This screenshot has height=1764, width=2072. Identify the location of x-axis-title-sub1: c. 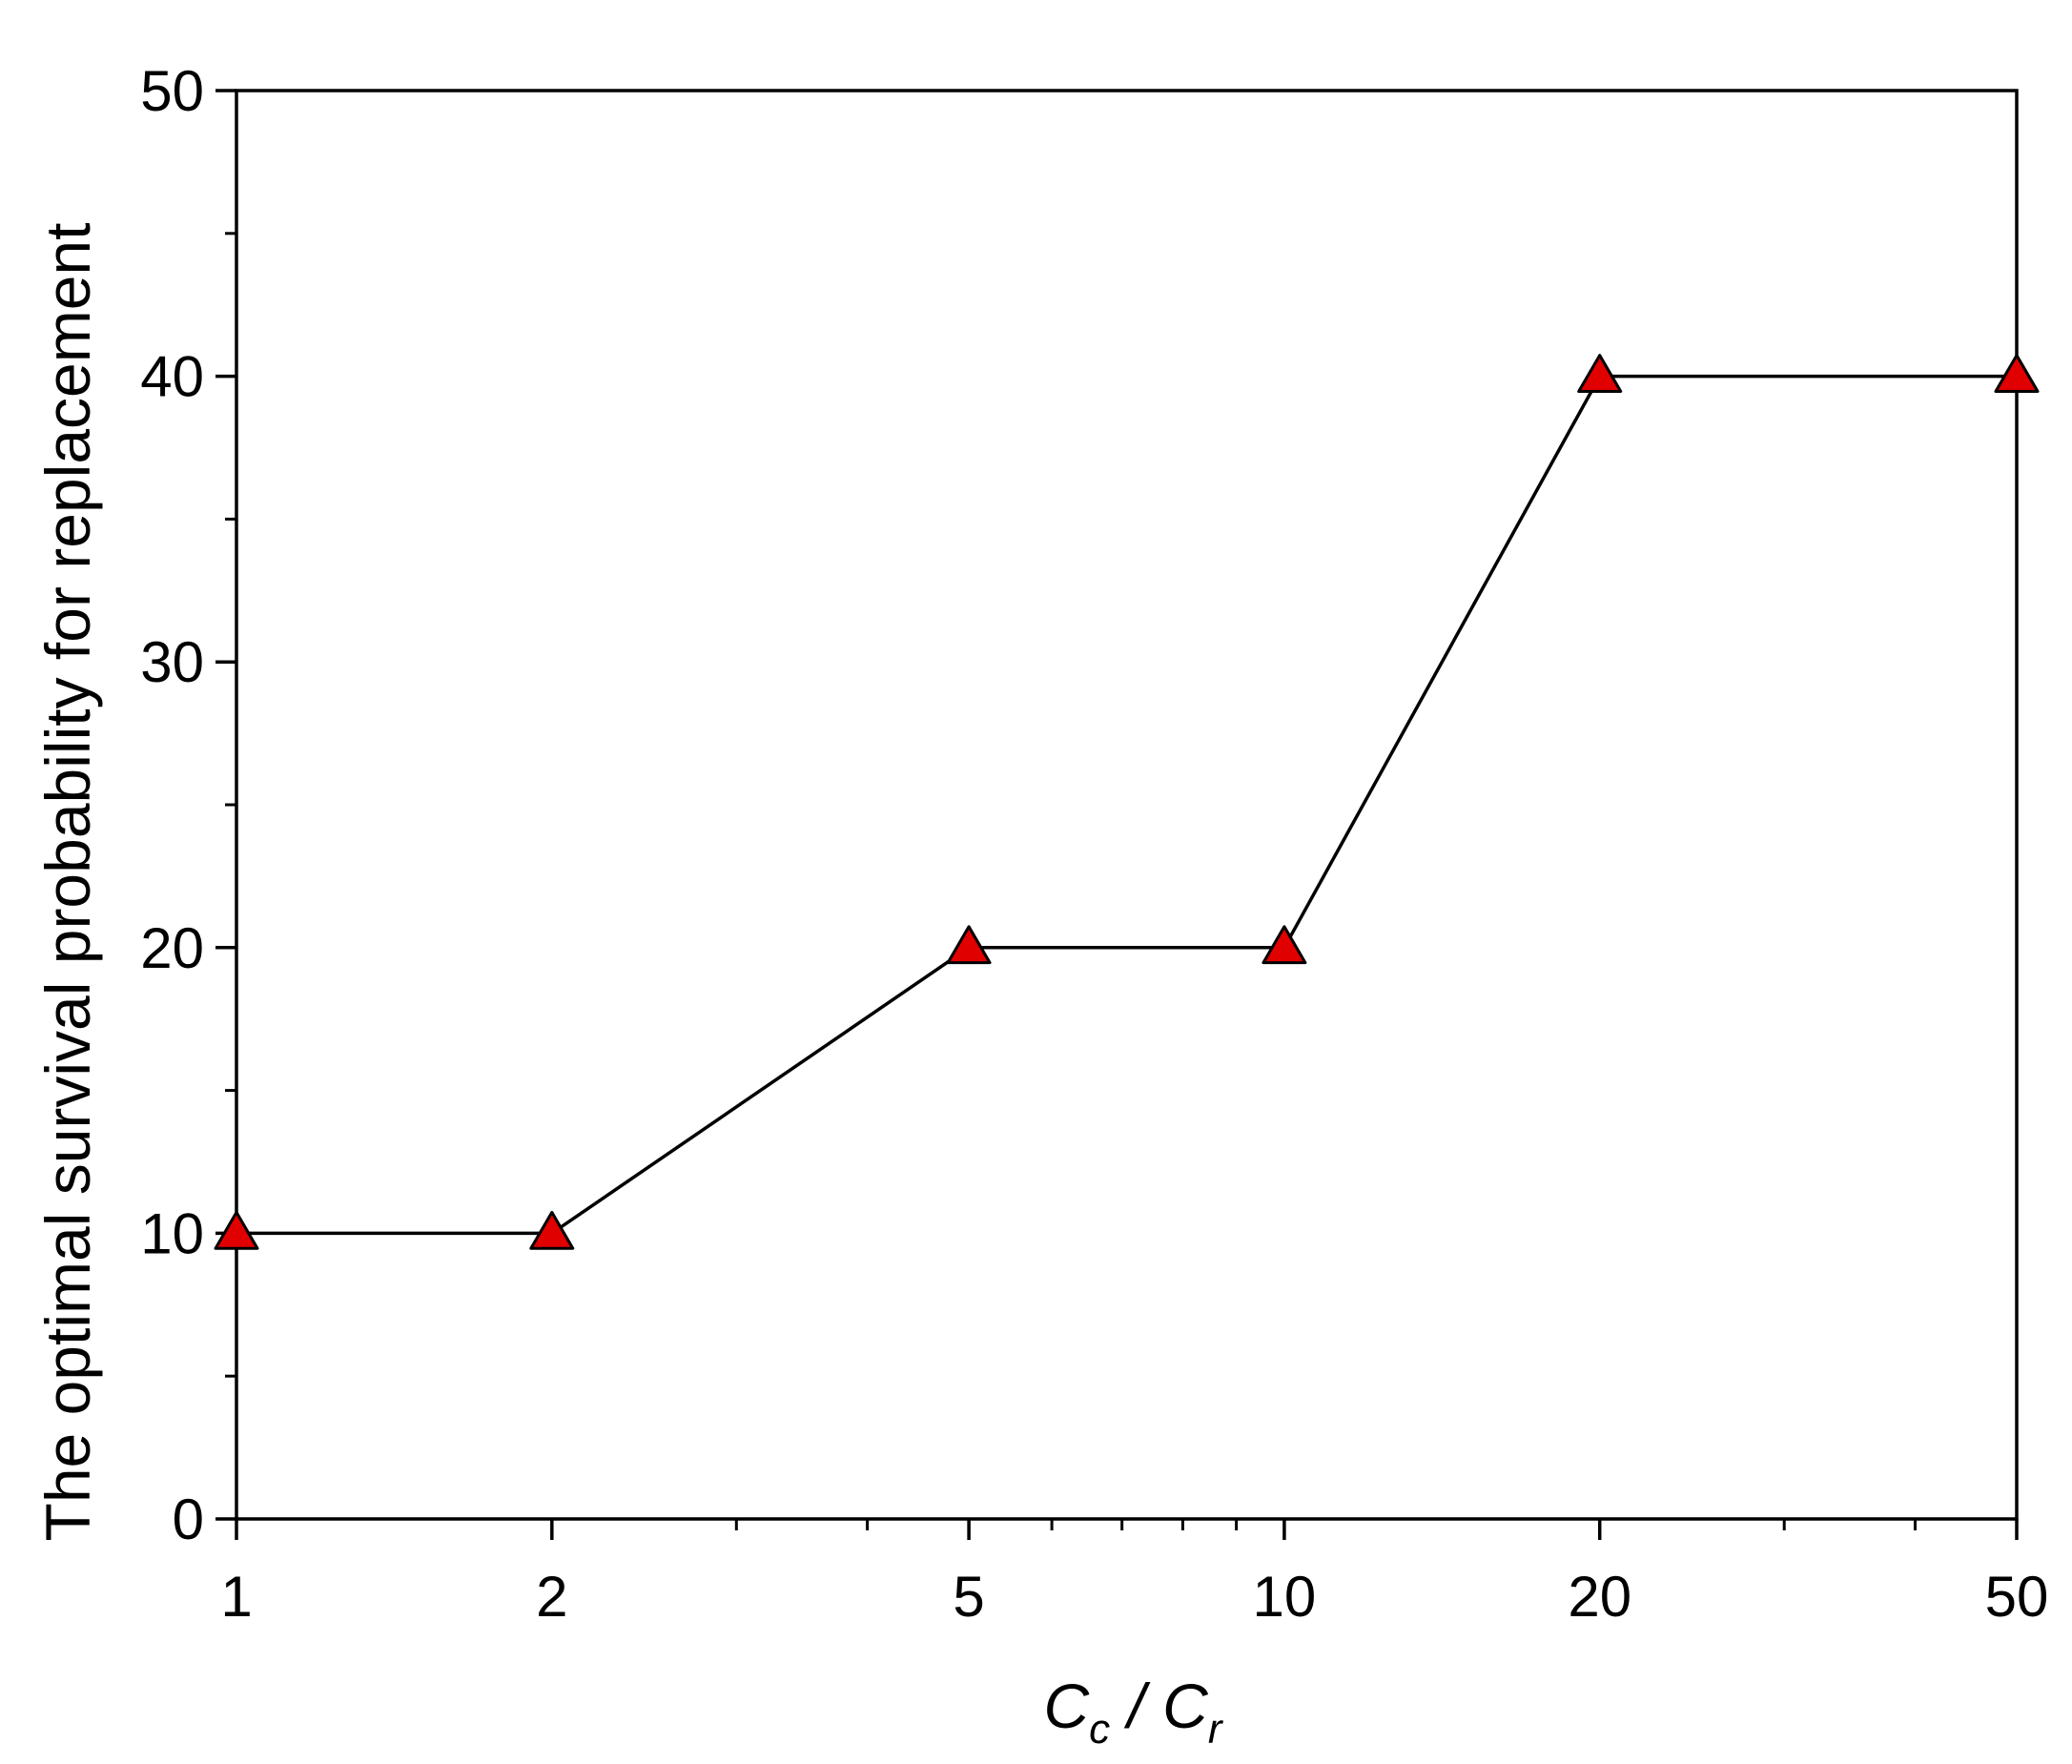
(1100, 1729).